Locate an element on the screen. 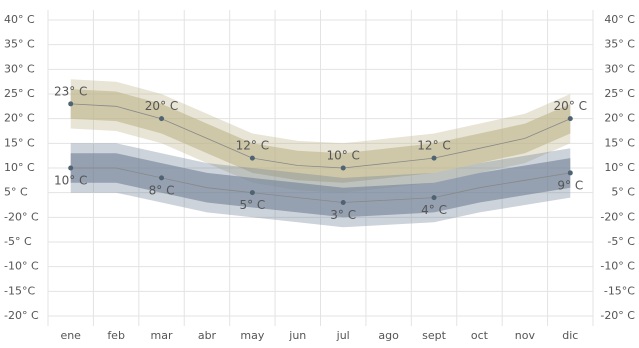  value-label: 9° C is located at coordinates (570, 185).